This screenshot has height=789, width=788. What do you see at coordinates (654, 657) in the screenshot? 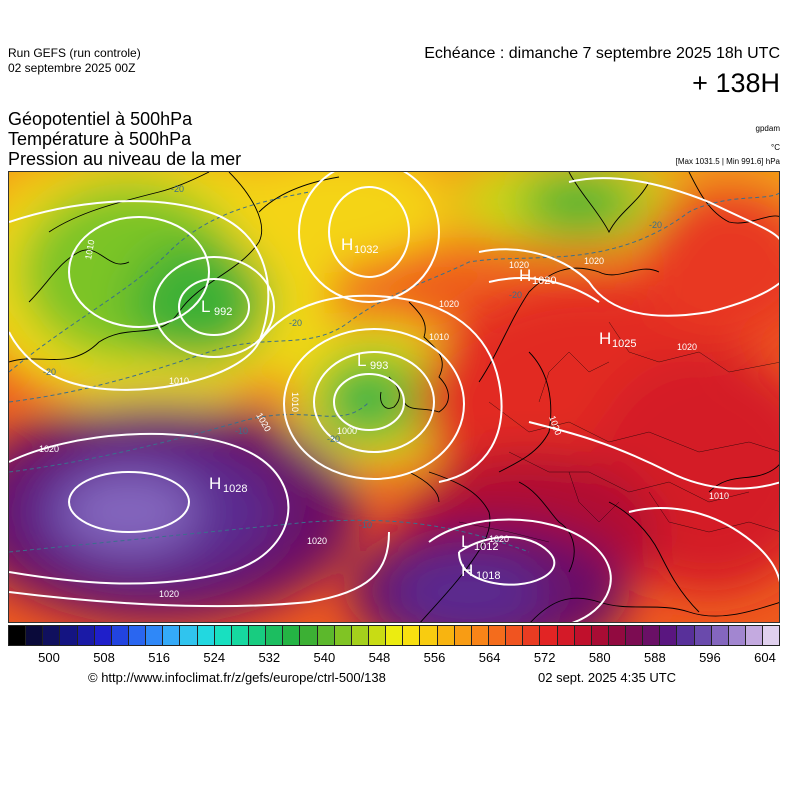
I see `colorbar-tick-label: 588` at bounding box center [654, 657].